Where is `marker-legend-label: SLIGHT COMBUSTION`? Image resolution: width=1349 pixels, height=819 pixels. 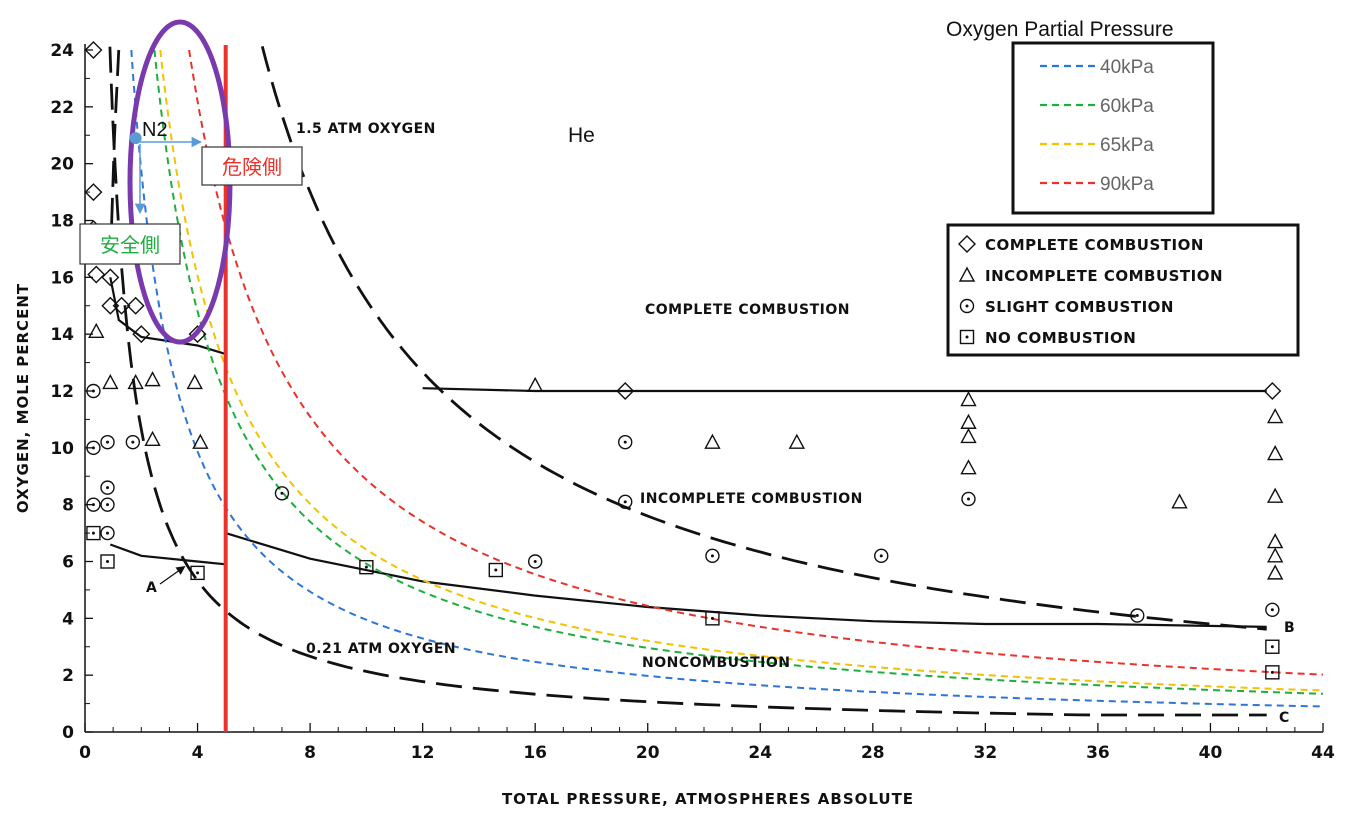 marker-legend-label: SLIGHT COMBUSTION is located at coordinates (1079, 307).